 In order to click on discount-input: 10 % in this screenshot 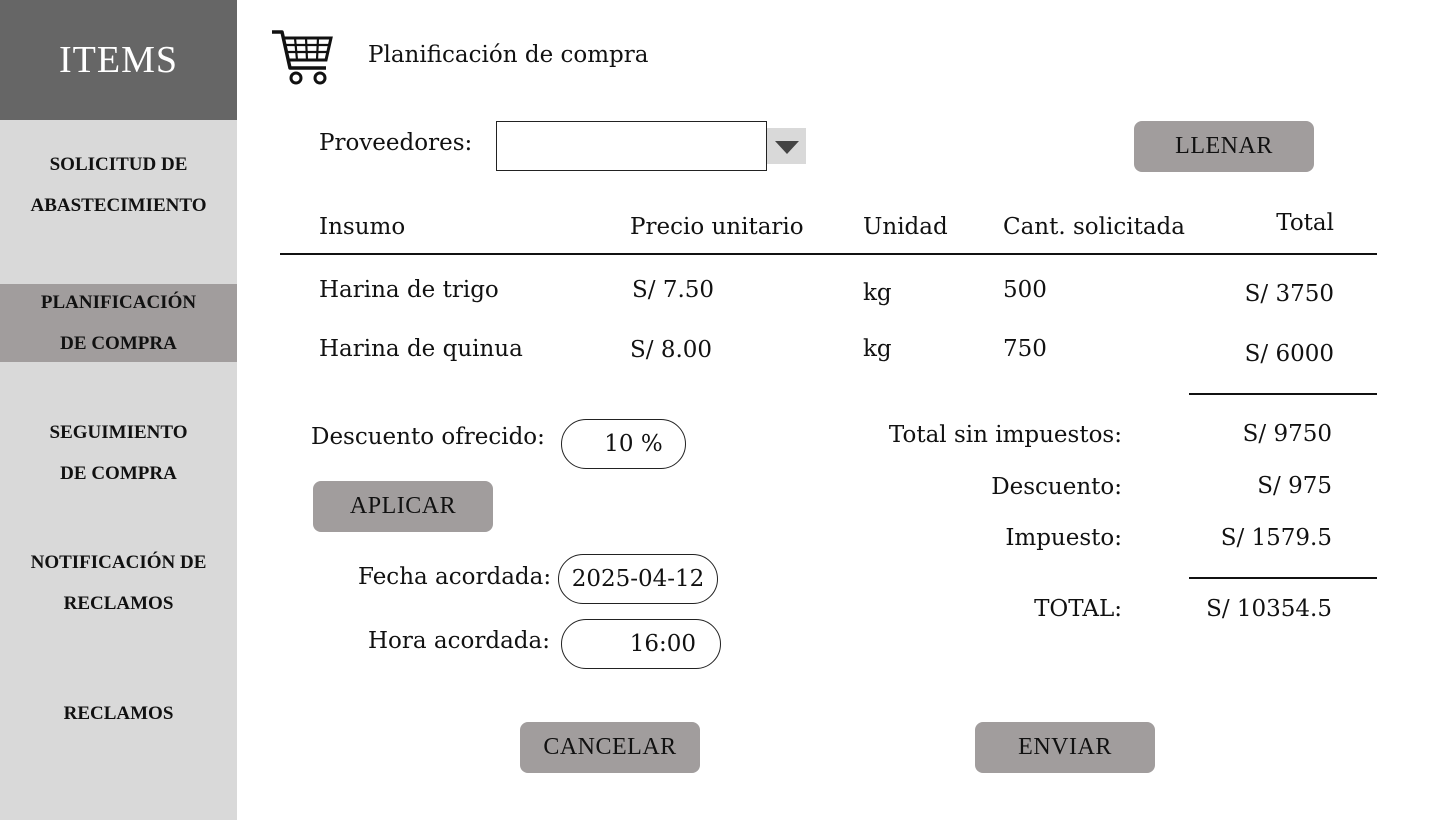, I will do `click(623, 444)`.